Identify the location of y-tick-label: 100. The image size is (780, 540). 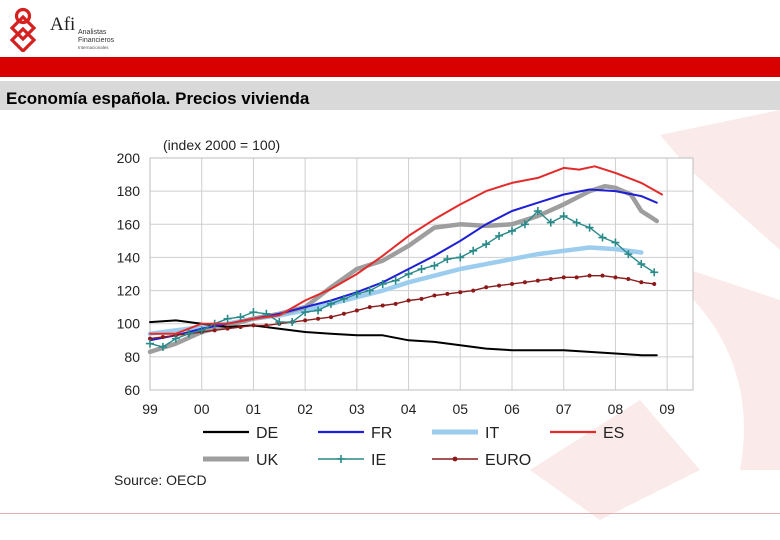
(129, 324).